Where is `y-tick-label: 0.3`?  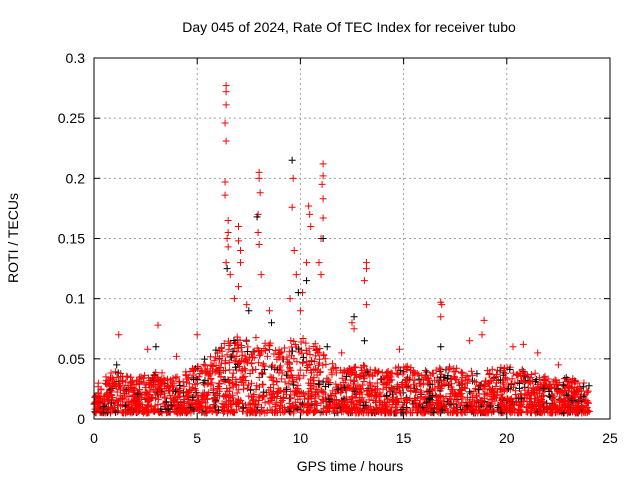
y-tick-label: 0.3 is located at coordinates (76, 58).